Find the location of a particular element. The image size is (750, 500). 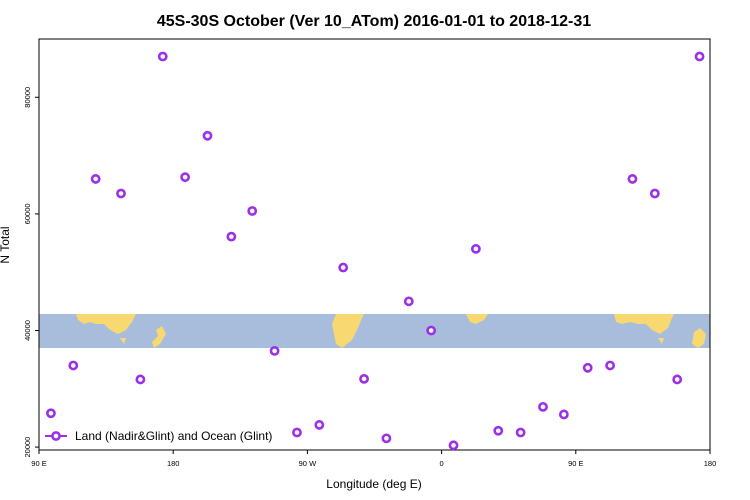

land-tasmania-right is located at coordinates (661, 341).